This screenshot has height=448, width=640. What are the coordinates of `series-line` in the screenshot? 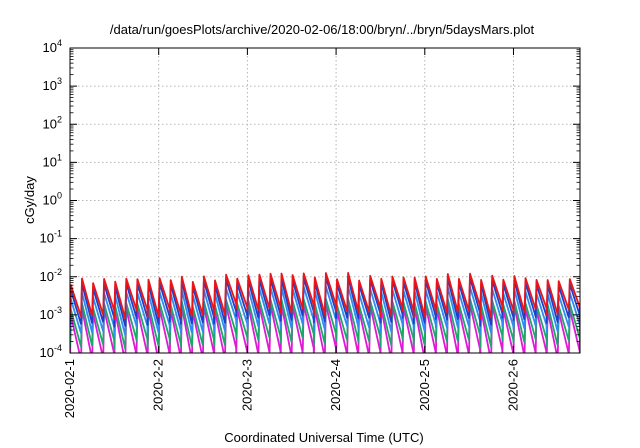 It's located at (325, 296).